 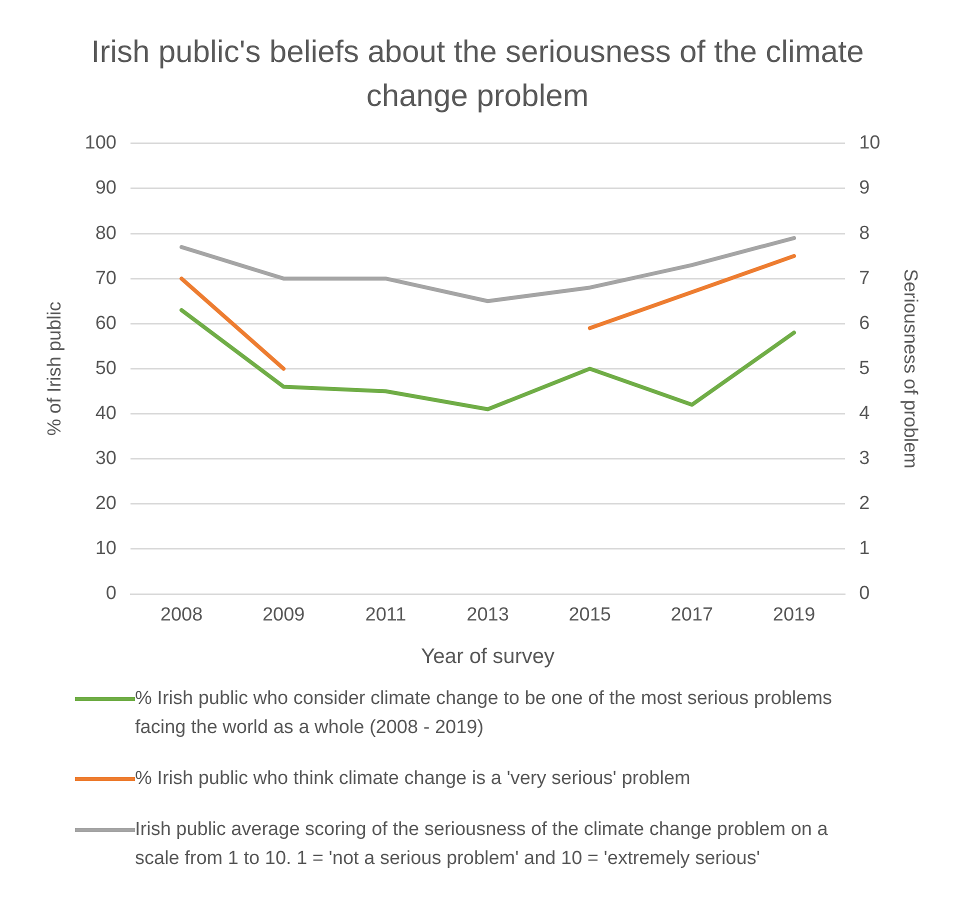 I want to click on y-tick-label: 70, so click(x=105, y=278).